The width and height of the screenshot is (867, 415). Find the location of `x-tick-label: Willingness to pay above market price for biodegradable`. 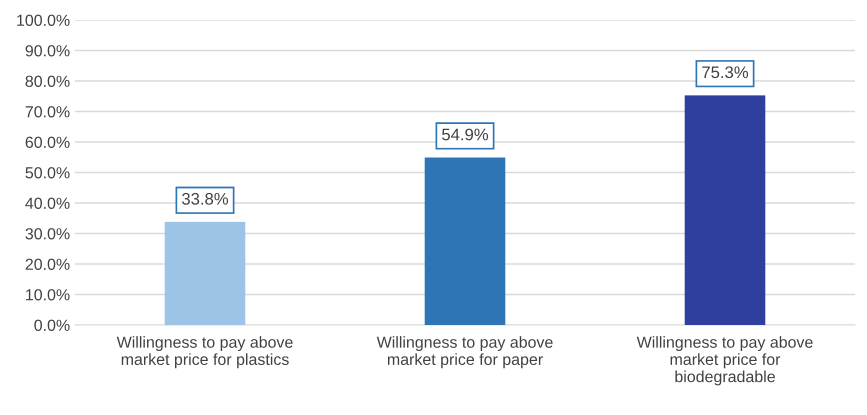

x-tick-label: Willingness to pay above market price for biodegradable is located at coordinates (724, 361).